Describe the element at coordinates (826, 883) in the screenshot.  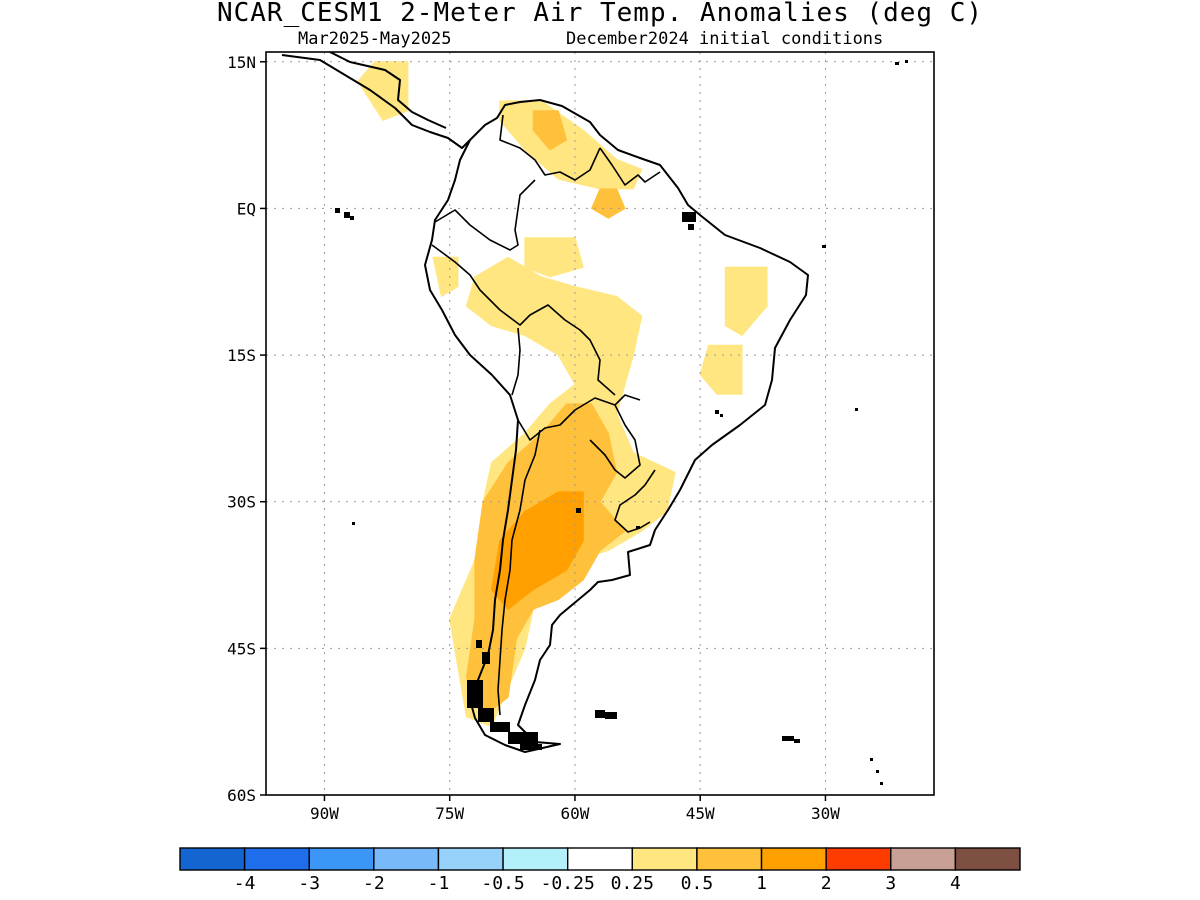
I see `colorbar-label: 2` at that location.